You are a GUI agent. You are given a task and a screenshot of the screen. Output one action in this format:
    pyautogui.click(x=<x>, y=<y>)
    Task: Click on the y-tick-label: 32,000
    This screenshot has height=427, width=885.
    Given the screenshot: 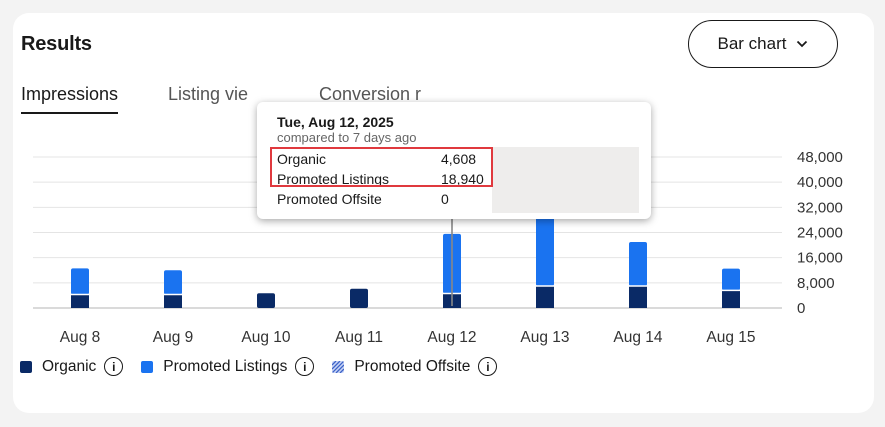 What is the action you would take?
    pyautogui.click(x=820, y=207)
    